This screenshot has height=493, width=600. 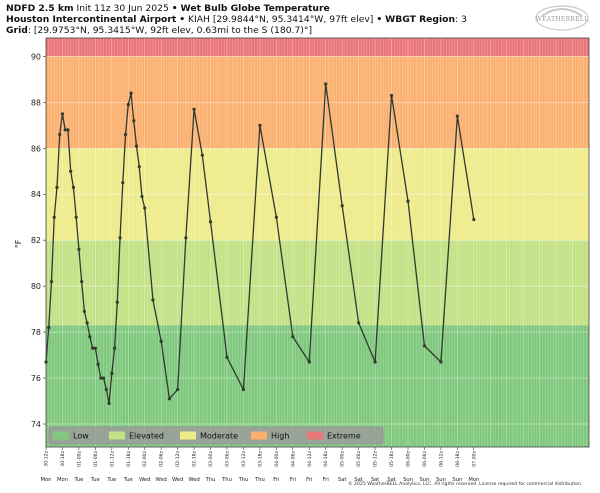 What do you see at coordinates (425, 458) in the screenshot?
I see `x-tick-time-label: 06-06z` at bounding box center [425, 458].